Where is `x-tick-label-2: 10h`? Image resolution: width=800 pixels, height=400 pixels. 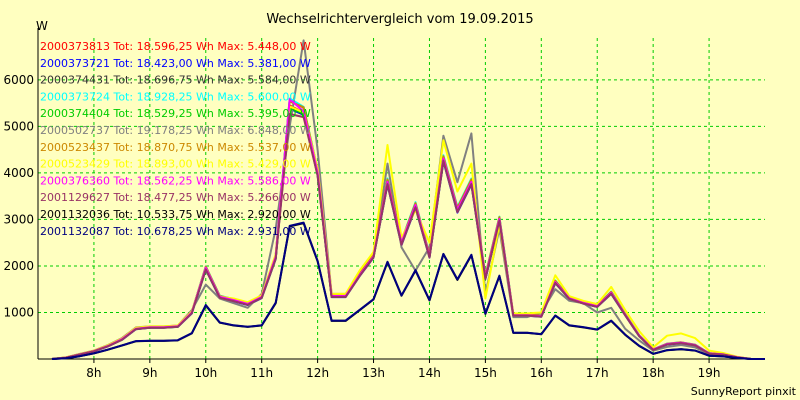
x-tick-label-2: 10h is located at coordinates (205, 373).